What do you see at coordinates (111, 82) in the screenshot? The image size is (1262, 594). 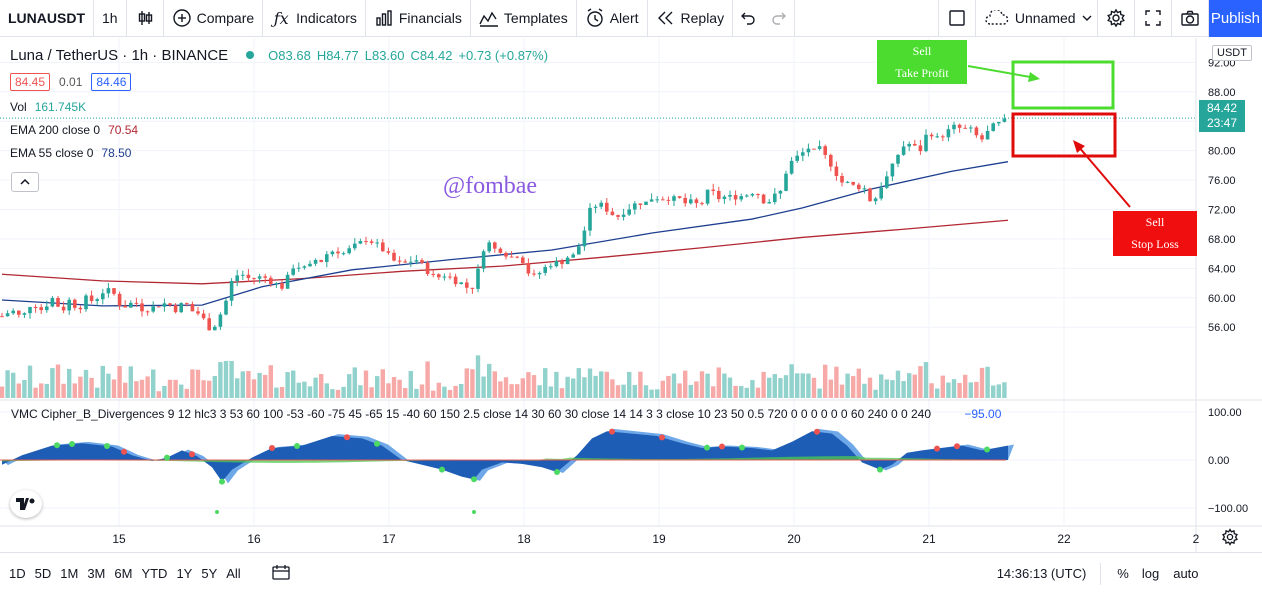 I see `buy-price-box: 84.46` at bounding box center [111, 82].